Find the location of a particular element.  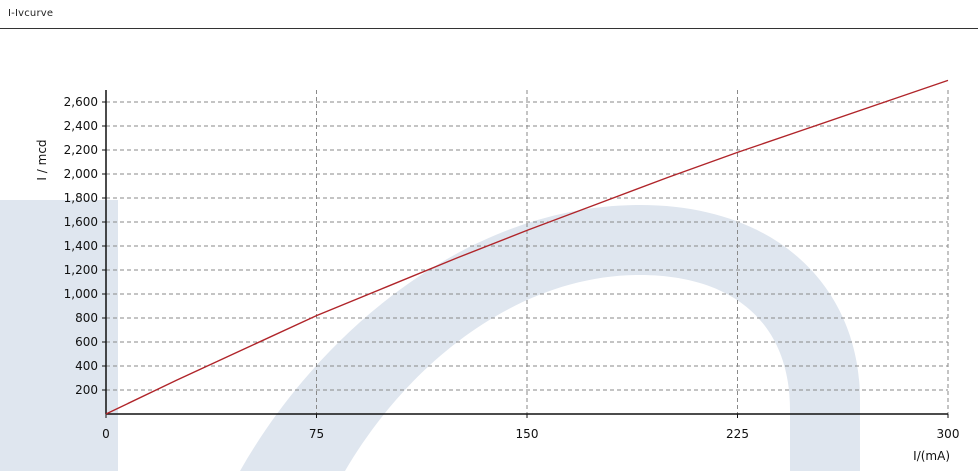

x-tick-label: 75 is located at coordinates (316, 434).